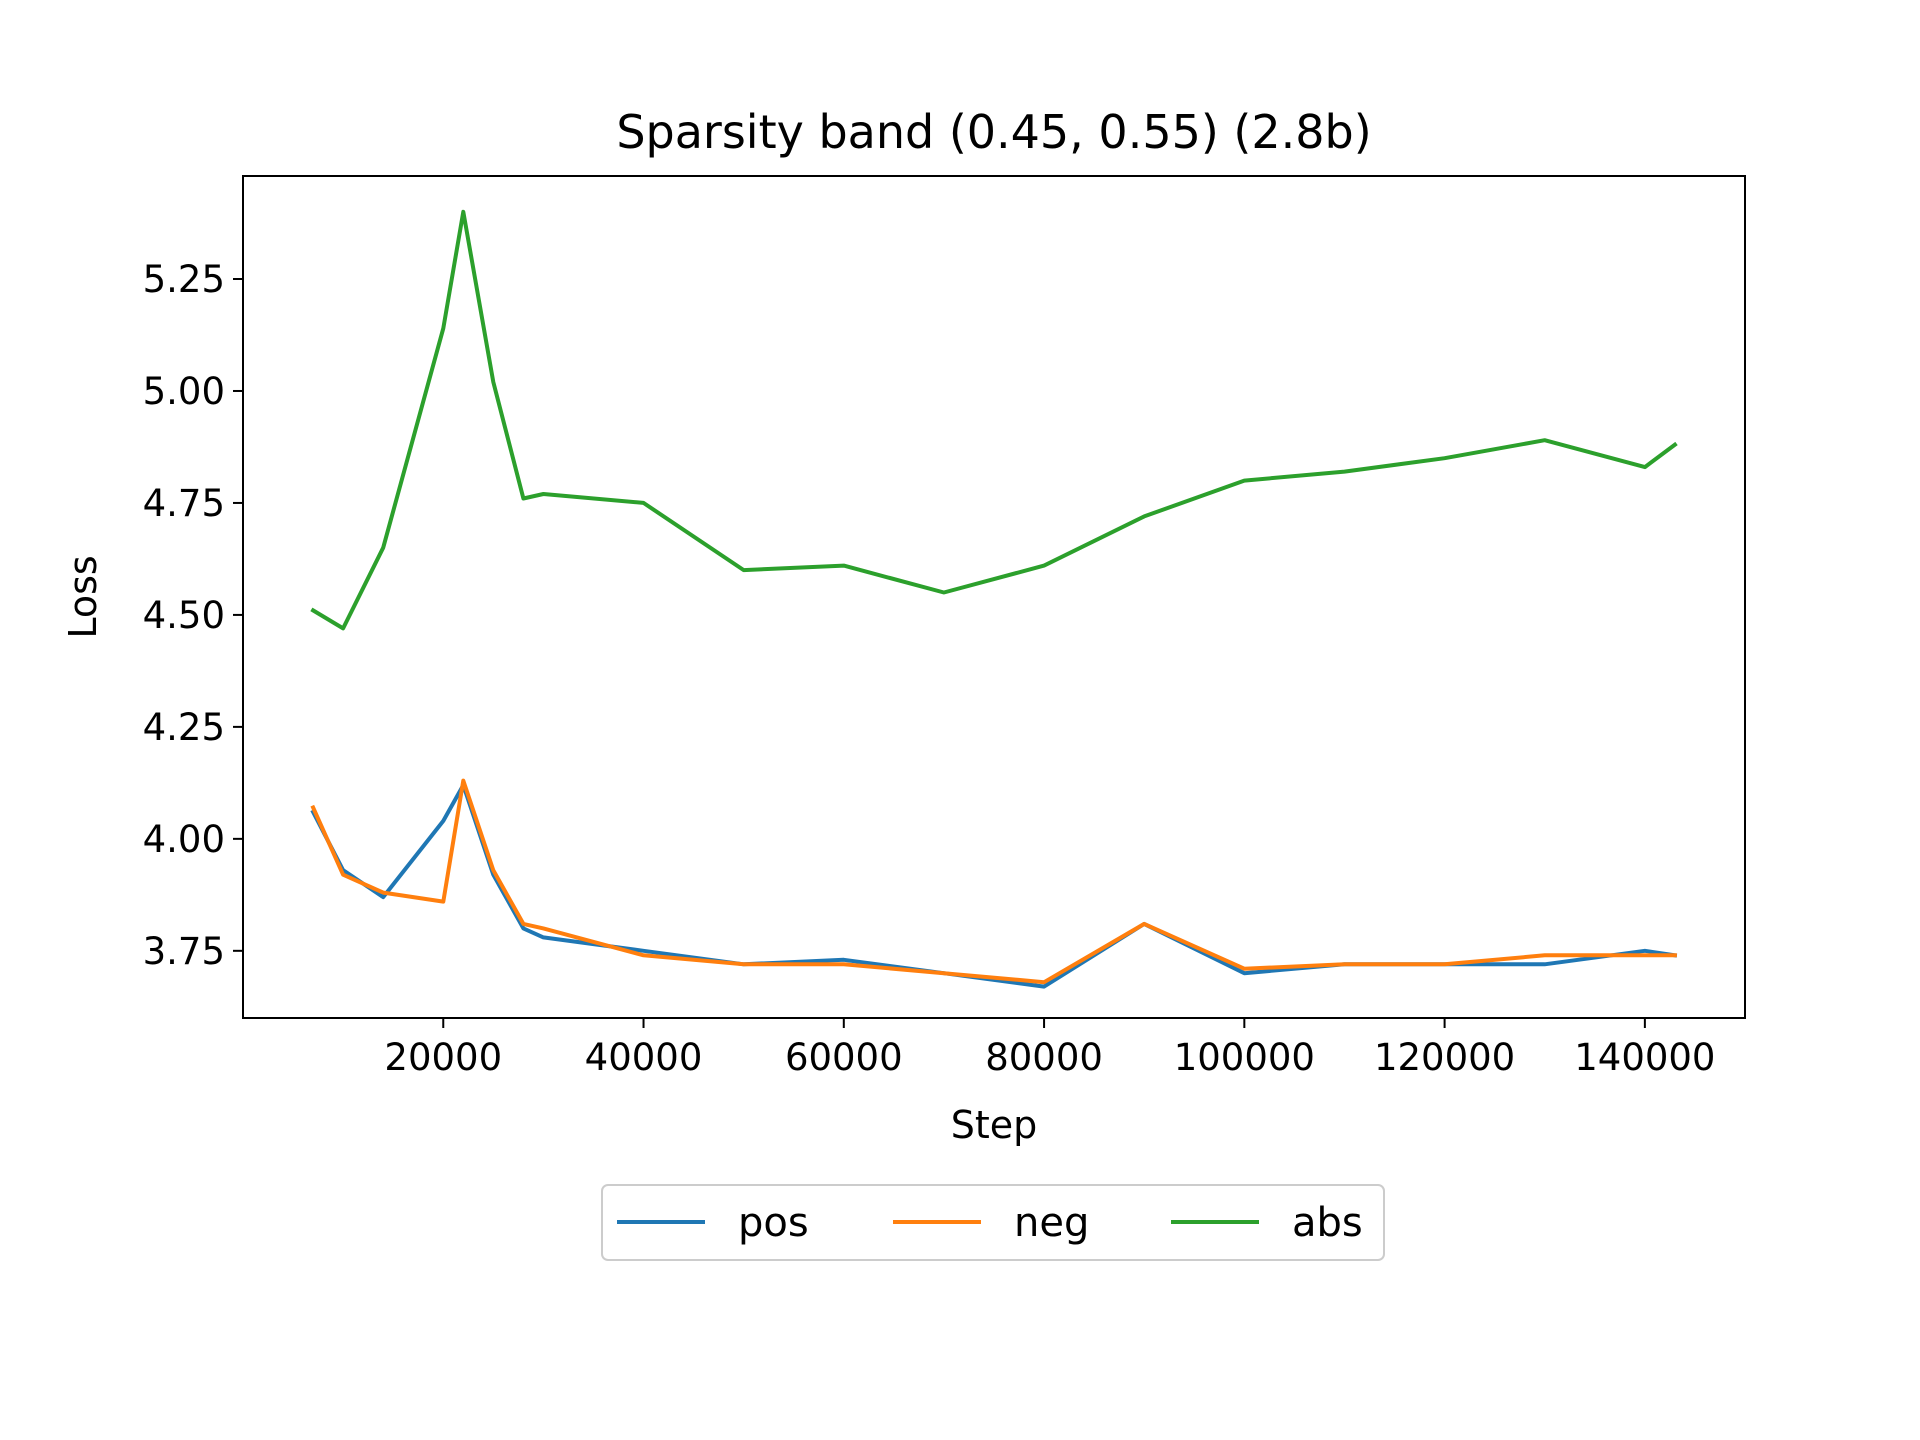  Describe the element at coordinates (184, 503) in the screenshot. I see `y-tick-label: 4.75` at that location.